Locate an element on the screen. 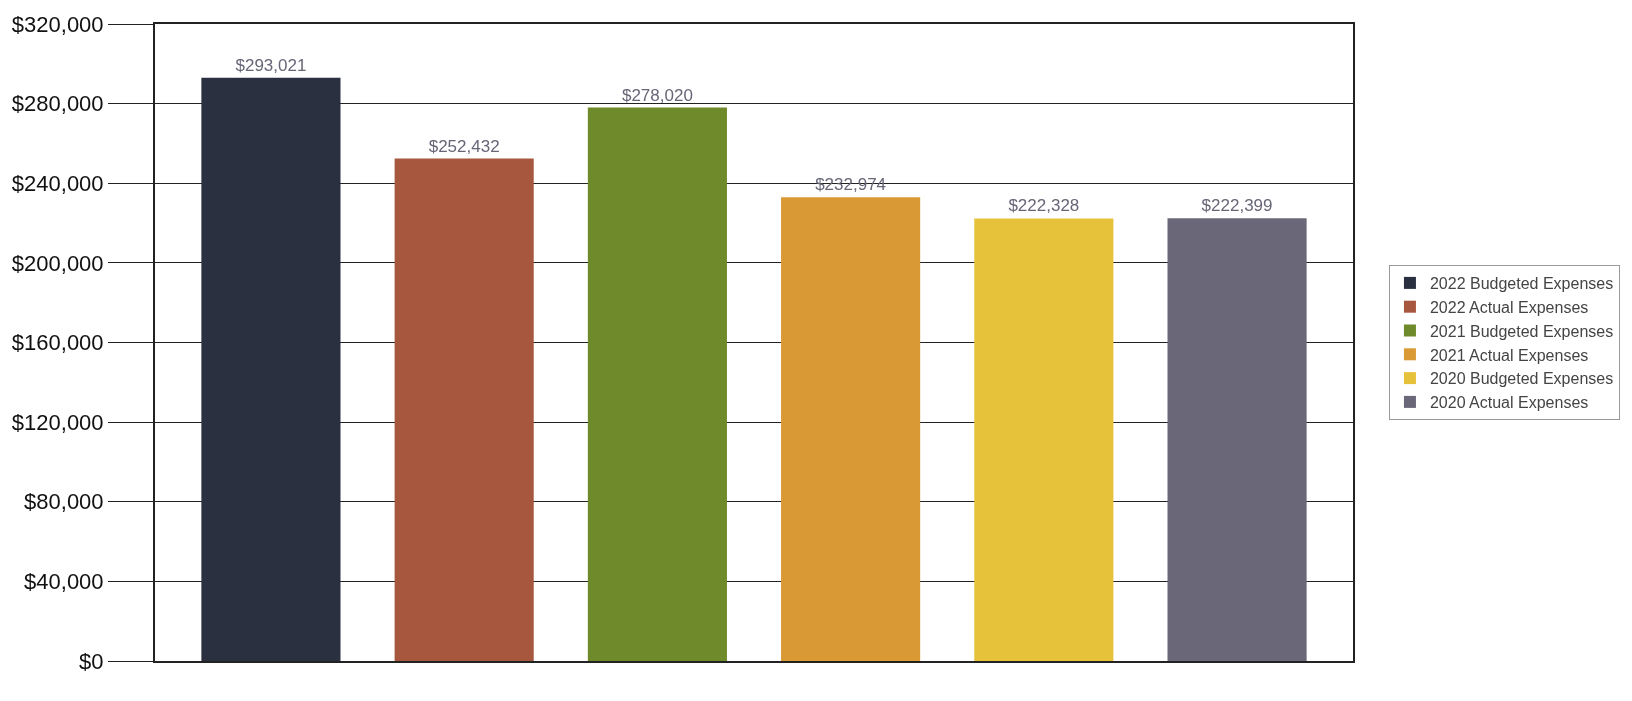 Image resolution: width=1632 pixels, height=701 pixels. data-label: $278,020 is located at coordinates (657, 95).